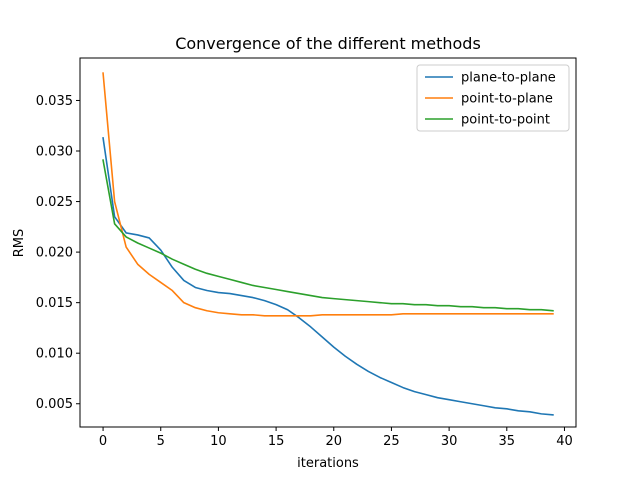 The height and width of the screenshot is (480, 640). What do you see at coordinates (54, 303) in the screenshot?
I see `y-tick-label: 0.015` at bounding box center [54, 303].